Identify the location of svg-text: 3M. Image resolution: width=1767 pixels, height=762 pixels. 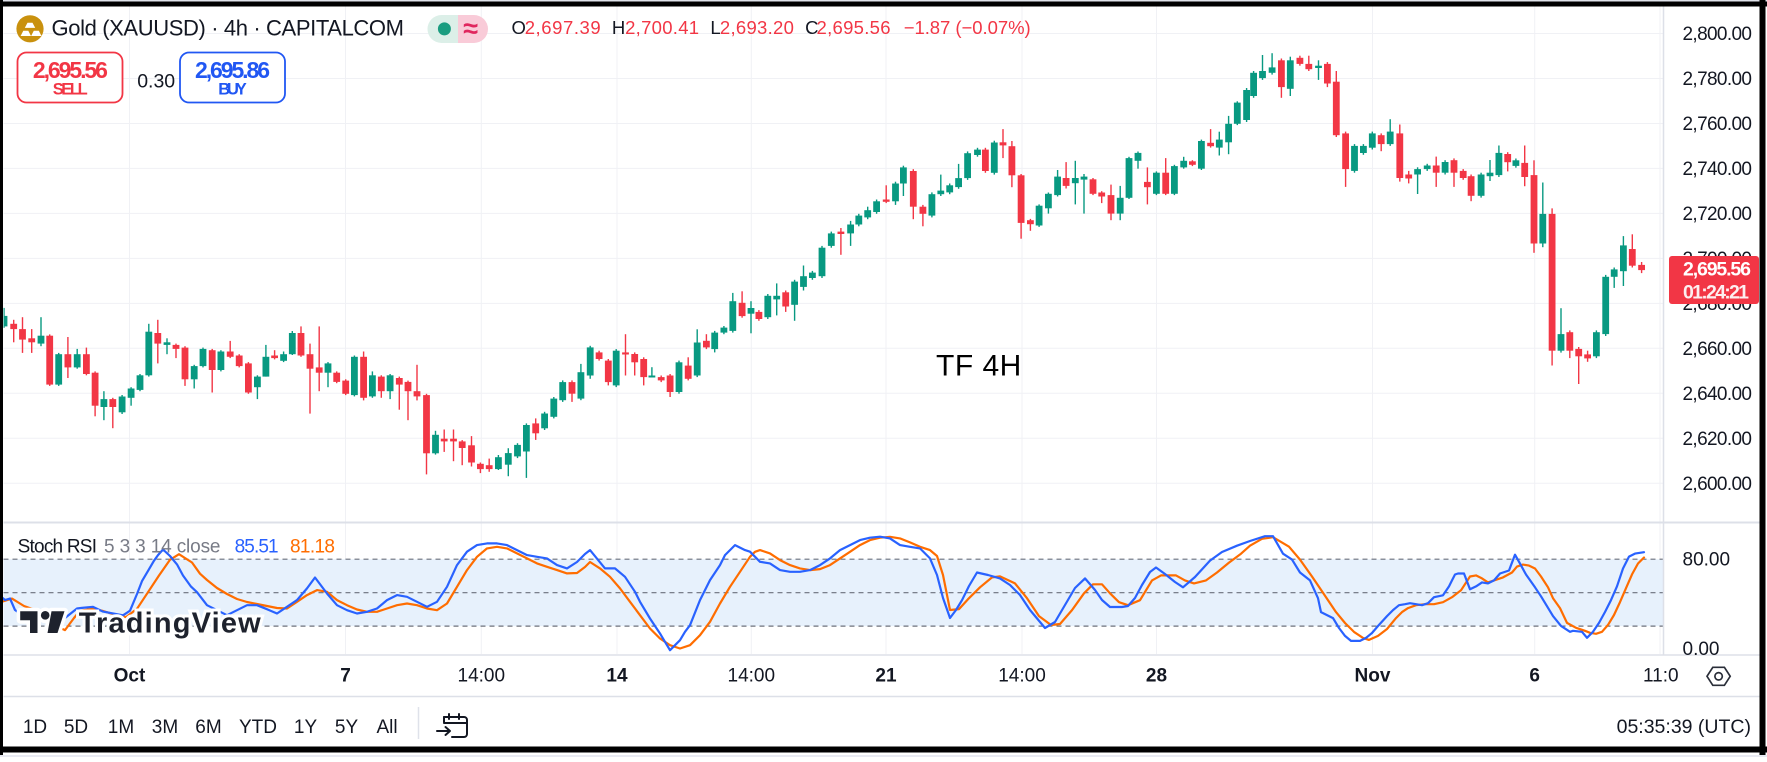
(165, 727).